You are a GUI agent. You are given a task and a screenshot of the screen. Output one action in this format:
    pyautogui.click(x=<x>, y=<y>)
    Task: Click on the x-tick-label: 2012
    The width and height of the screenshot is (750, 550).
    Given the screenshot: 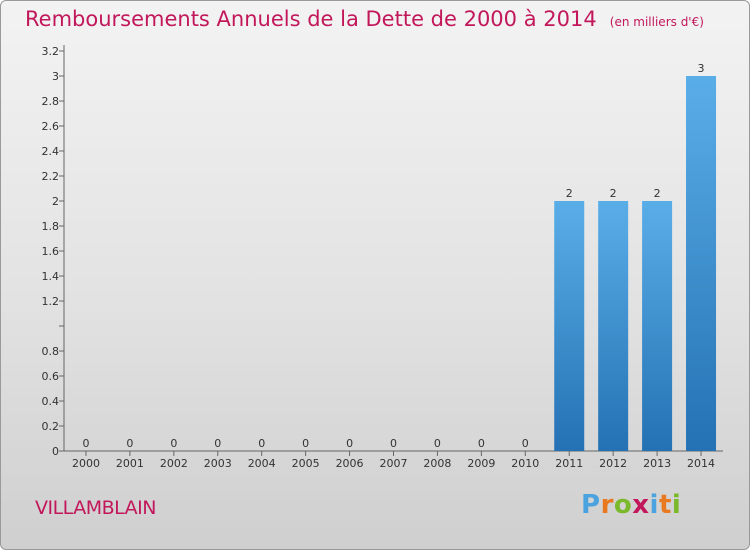 What is the action you would take?
    pyautogui.click(x=613, y=463)
    